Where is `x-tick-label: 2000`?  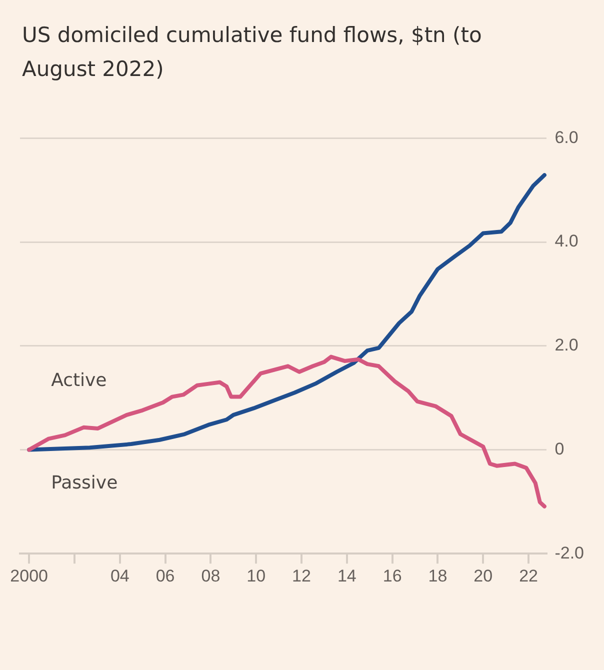
x-tick-label: 2000 is located at coordinates (29, 576).